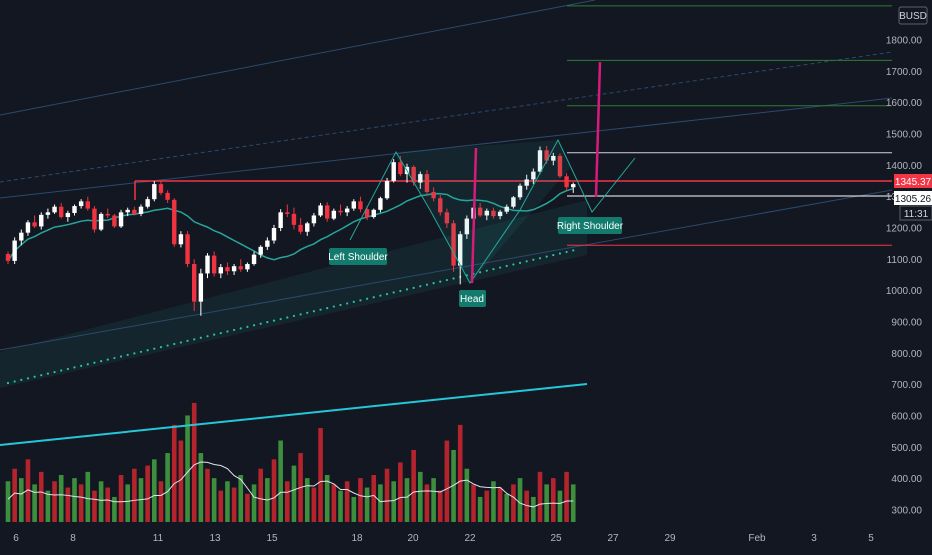  I want to click on time-axis: 6 8 11 13 15 18 20 22 25 27 29 Feb 3 5, so click(443, 538).